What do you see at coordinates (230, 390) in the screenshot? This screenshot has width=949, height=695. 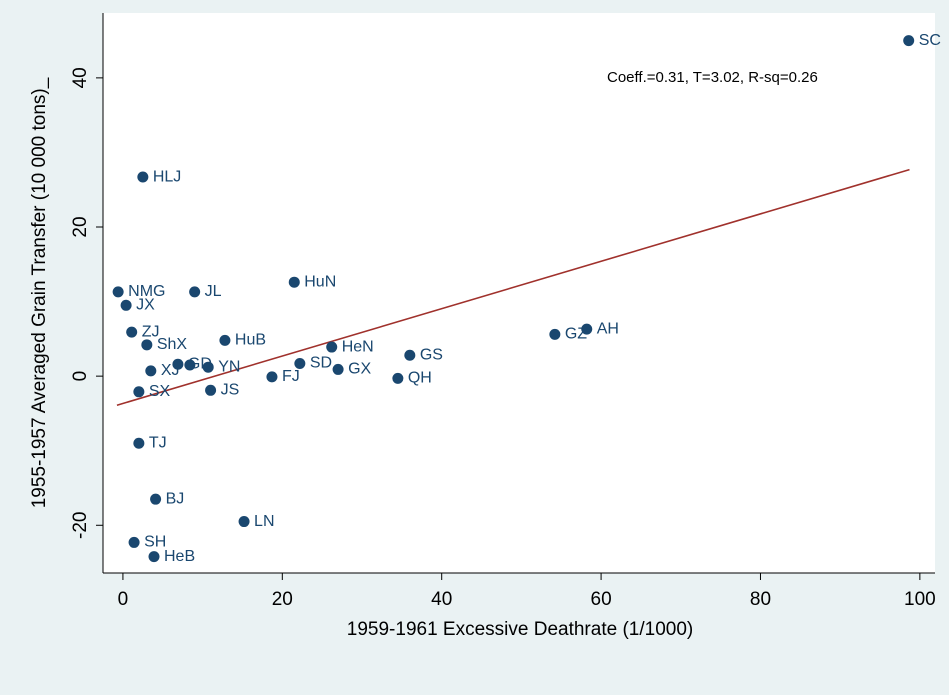 I see `point-label: JS` at bounding box center [230, 390].